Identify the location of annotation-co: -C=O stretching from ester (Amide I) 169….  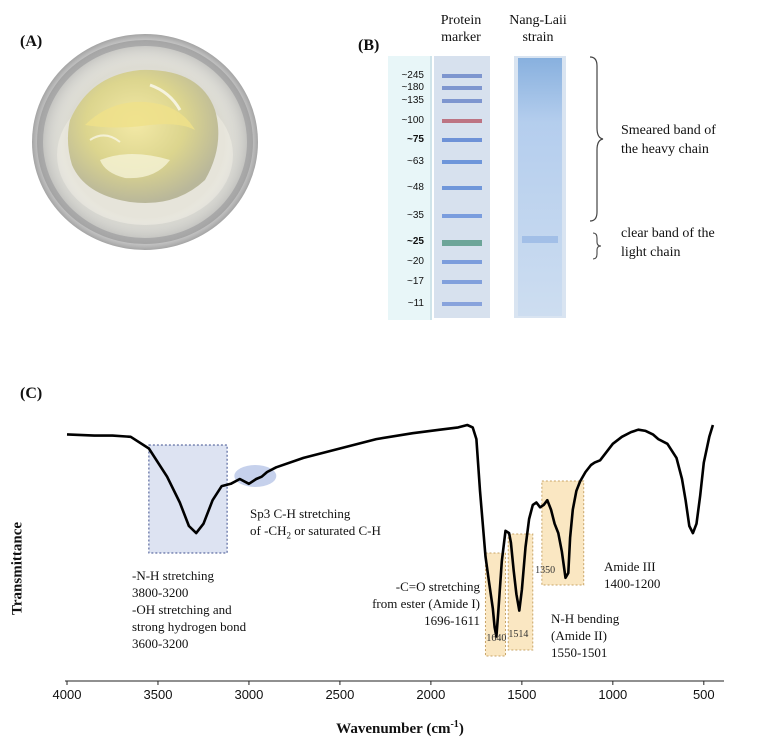
(405, 603).